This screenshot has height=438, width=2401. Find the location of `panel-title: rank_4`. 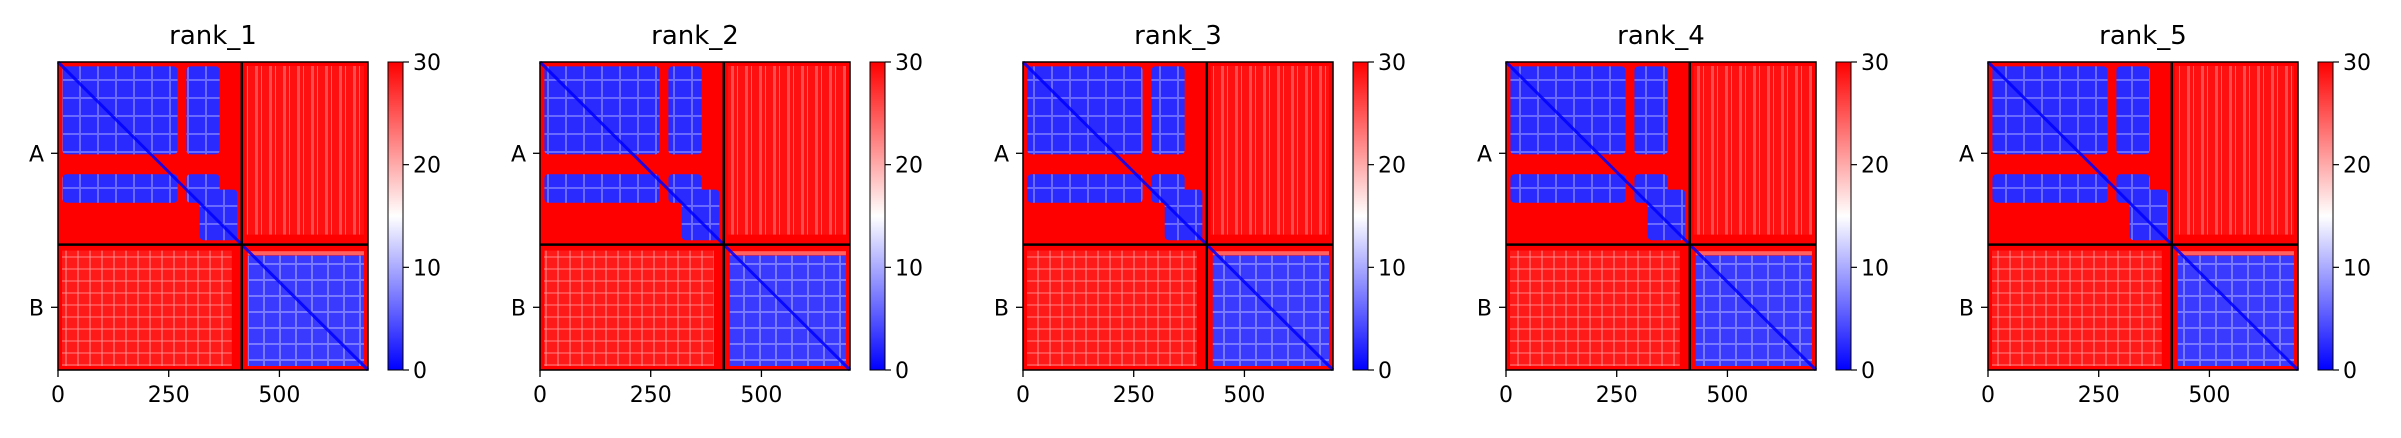

panel-title: rank_4 is located at coordinates (1661, 36).